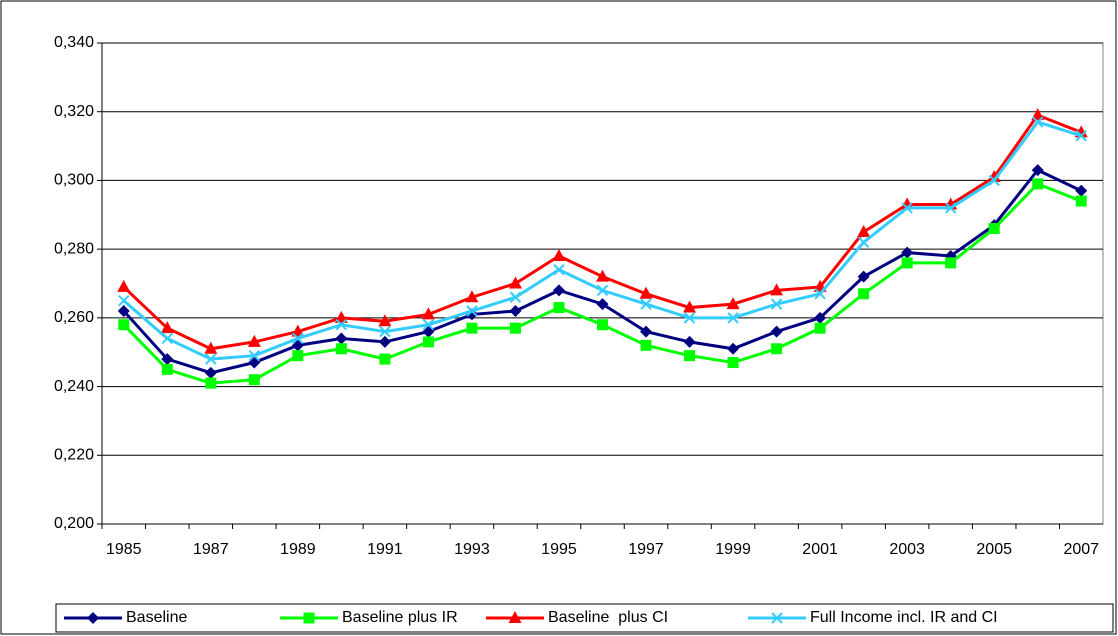 The height and width of the screenshot is (636, 1118). Describe the element at coordinates (820, 549) in the screenshot. I see `x-tick-label: 2001` at that location.